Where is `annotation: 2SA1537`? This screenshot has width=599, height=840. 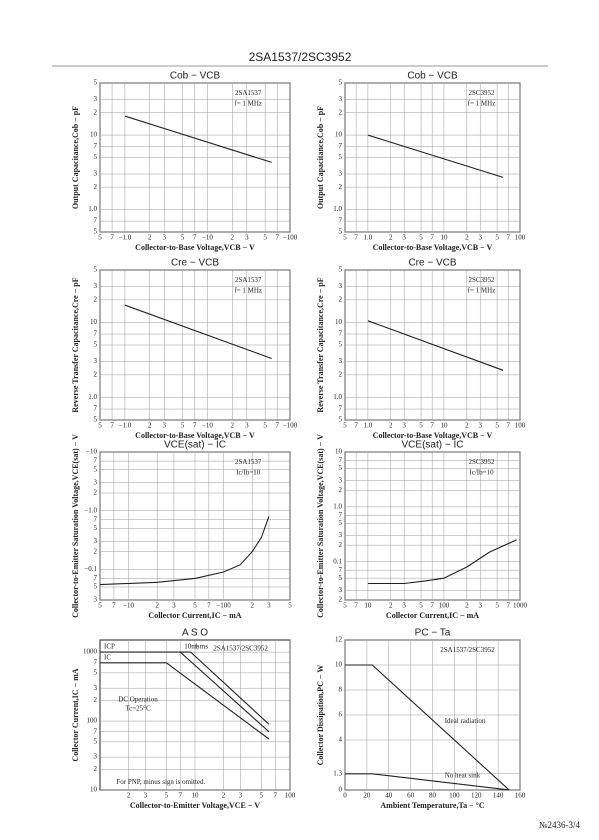 annotation: 2SA1537 is located at coordinates (248, 280).